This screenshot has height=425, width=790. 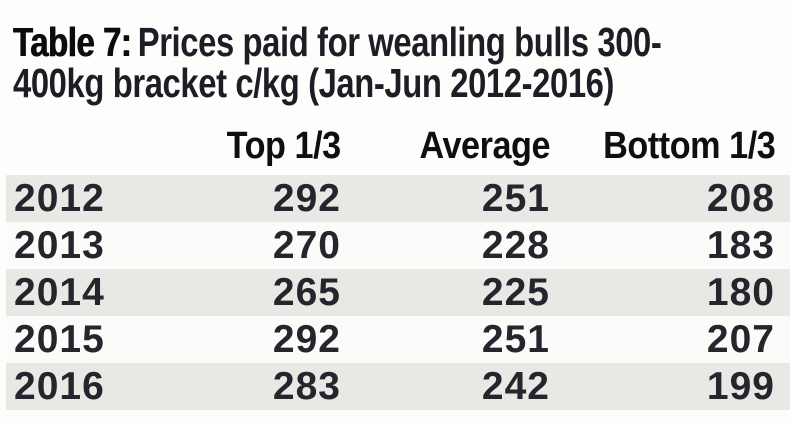 What do you see at coordinates (59, 245) in the screenshot?
I see `year-cell: 2013` at bounding box center [59, 245].